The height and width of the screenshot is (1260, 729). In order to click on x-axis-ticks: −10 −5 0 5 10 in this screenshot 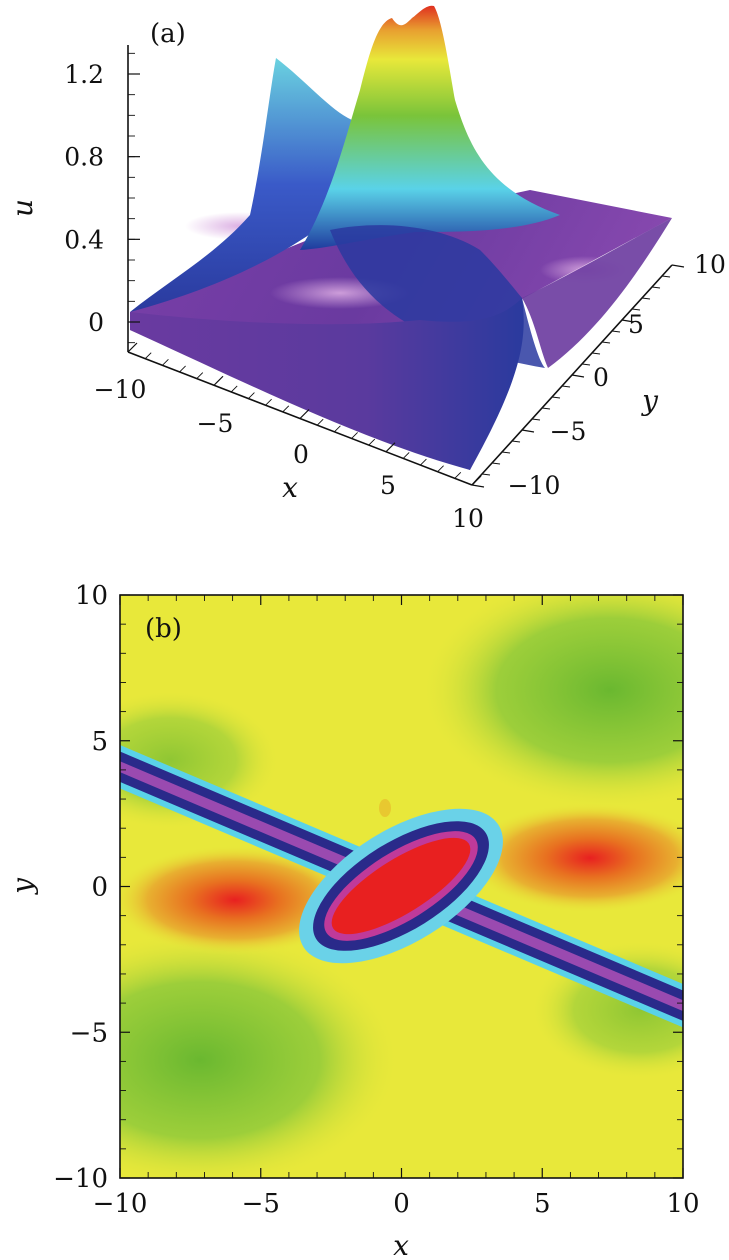, I will do `click(289, 437)`.